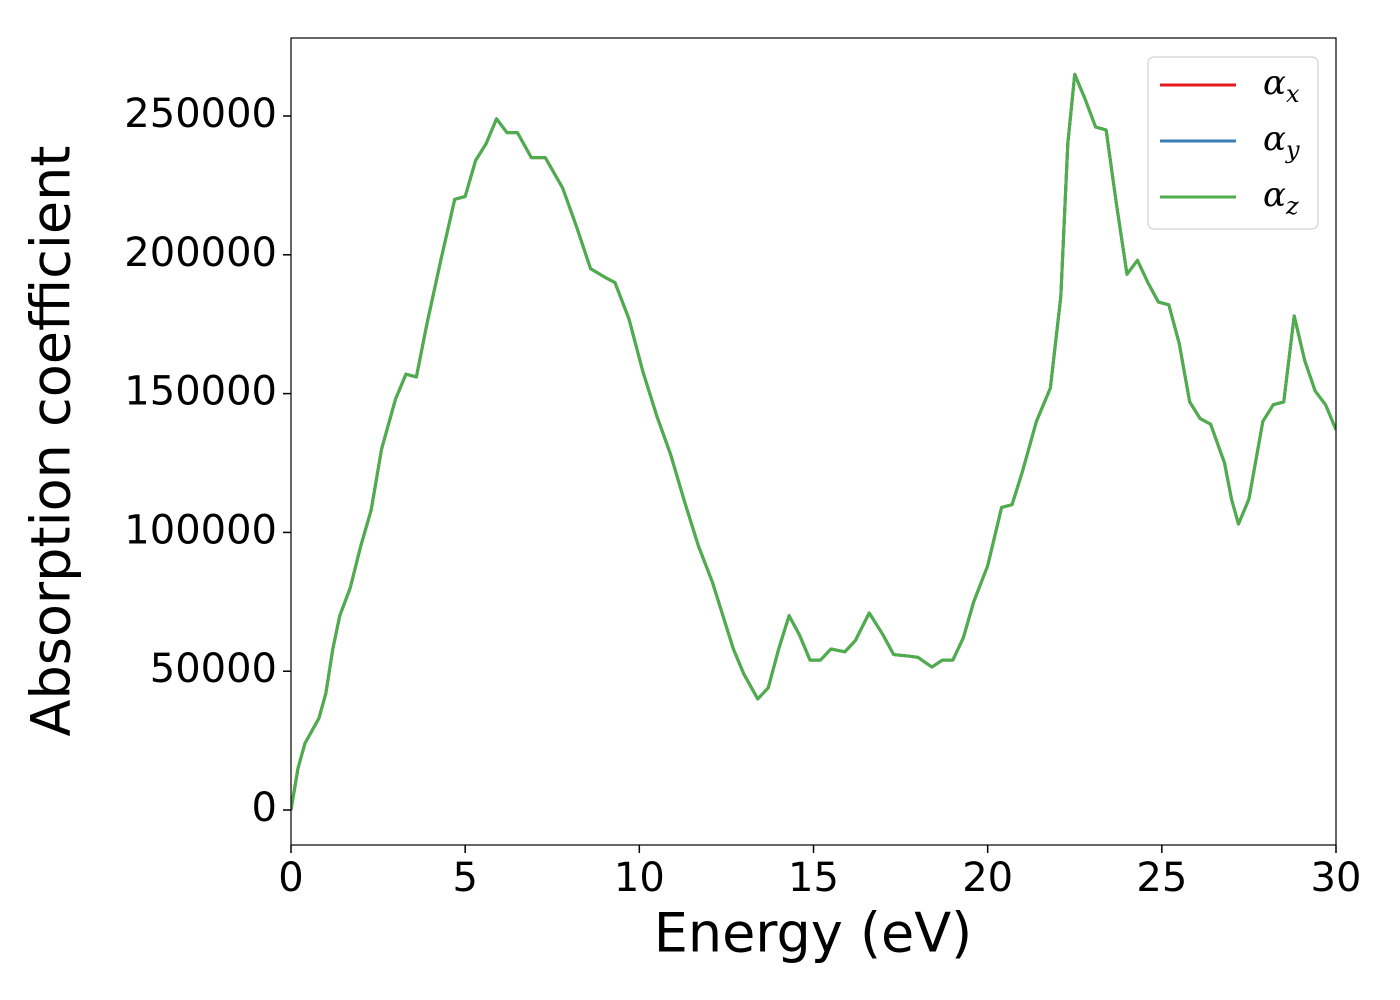  What do you see at coordinates (1161, 878) in the screenshot?
I see `x-tick-label: 25` at bounding box center [1161, 878].